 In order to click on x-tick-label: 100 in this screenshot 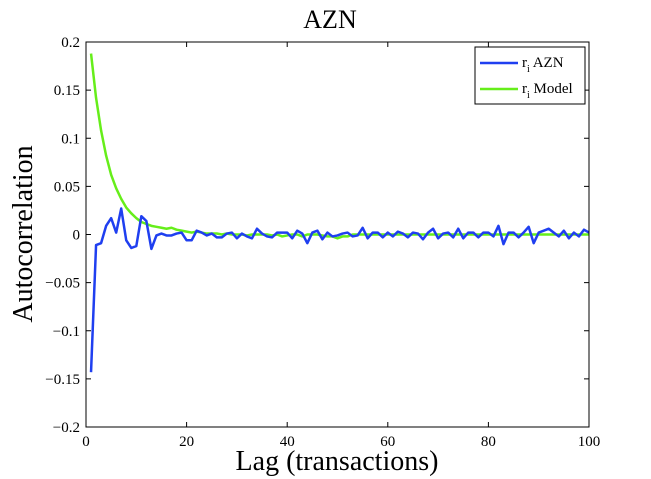, I will do `click(589, 442)`.